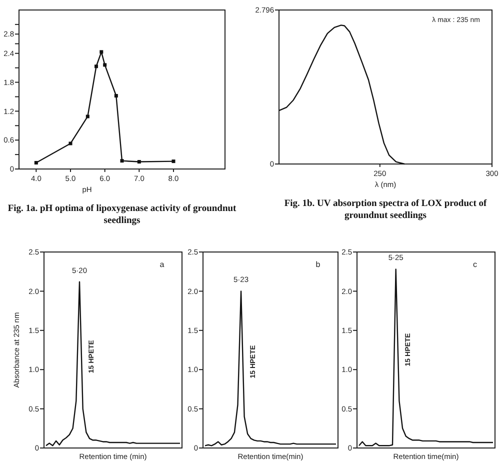  I want to click on annotation: c, so click(475, 264).